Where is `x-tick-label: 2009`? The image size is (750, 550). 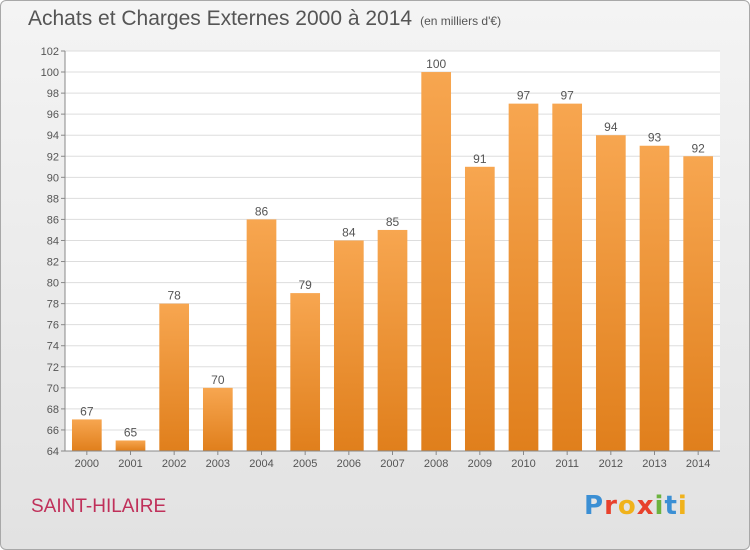
x-tick-label: 2009 is located at coordinates (480, 464).